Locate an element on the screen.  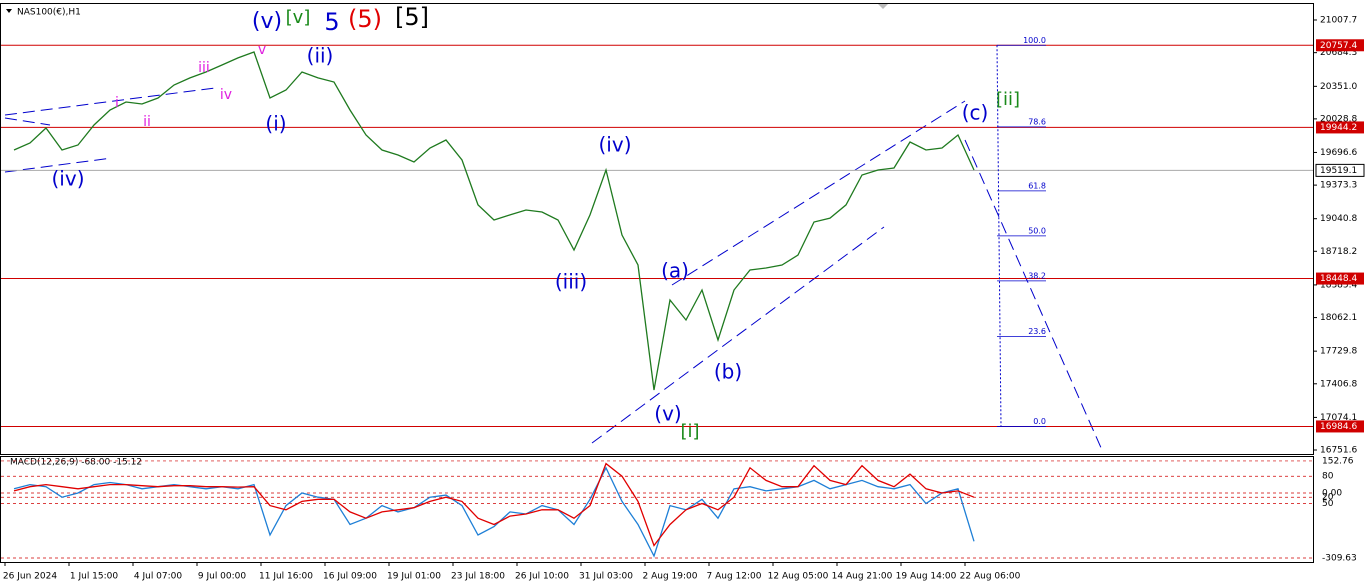
wave-label: iv is located at coordinates (226, 95).